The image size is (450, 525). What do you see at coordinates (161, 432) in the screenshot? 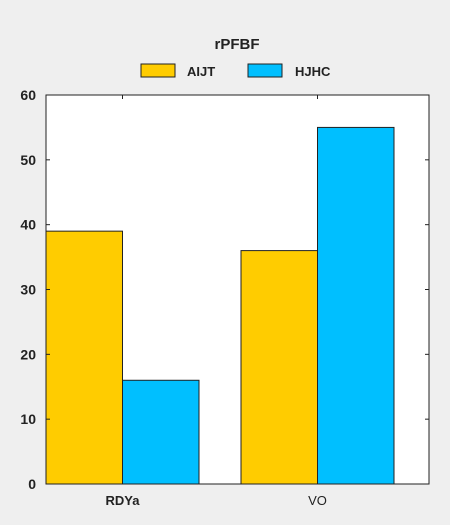
I see `bar-hjhc-rdya` at bounding box center [161, 432].